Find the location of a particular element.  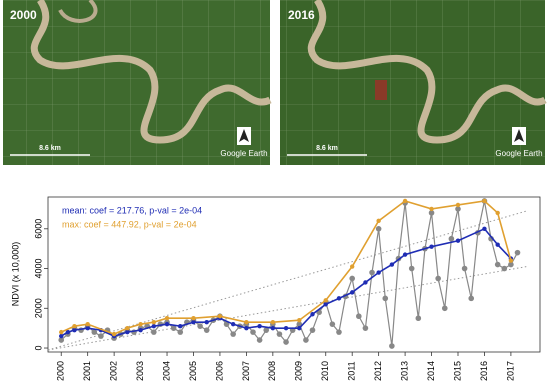

x-tick-label: 2005 is located at coordinates (193, 371).